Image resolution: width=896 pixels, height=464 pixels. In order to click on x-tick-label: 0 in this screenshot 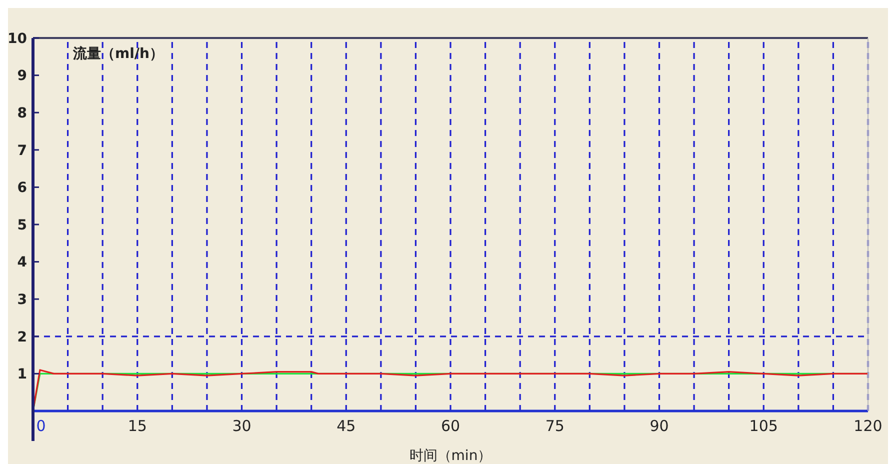, I will do `click(41, 426)`.